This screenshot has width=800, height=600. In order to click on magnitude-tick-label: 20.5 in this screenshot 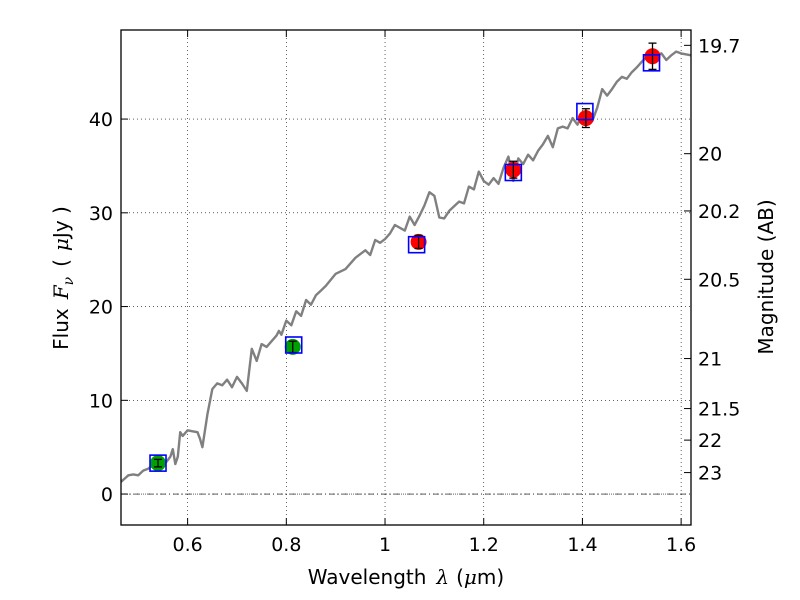, I will do `click(719, 280)`.